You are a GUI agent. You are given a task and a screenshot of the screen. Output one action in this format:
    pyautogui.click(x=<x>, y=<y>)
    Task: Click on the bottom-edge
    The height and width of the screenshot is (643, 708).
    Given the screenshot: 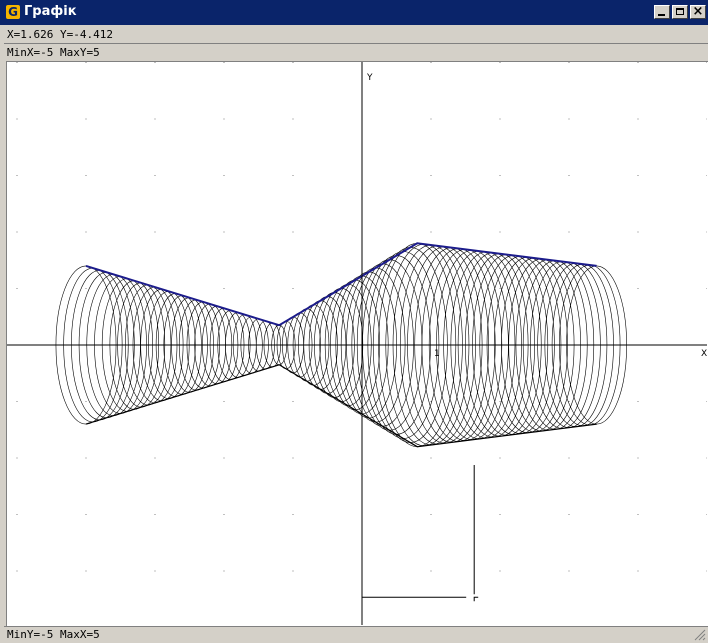 What is the action you would take?
    pyautogui.click(x=341, y=406)
    